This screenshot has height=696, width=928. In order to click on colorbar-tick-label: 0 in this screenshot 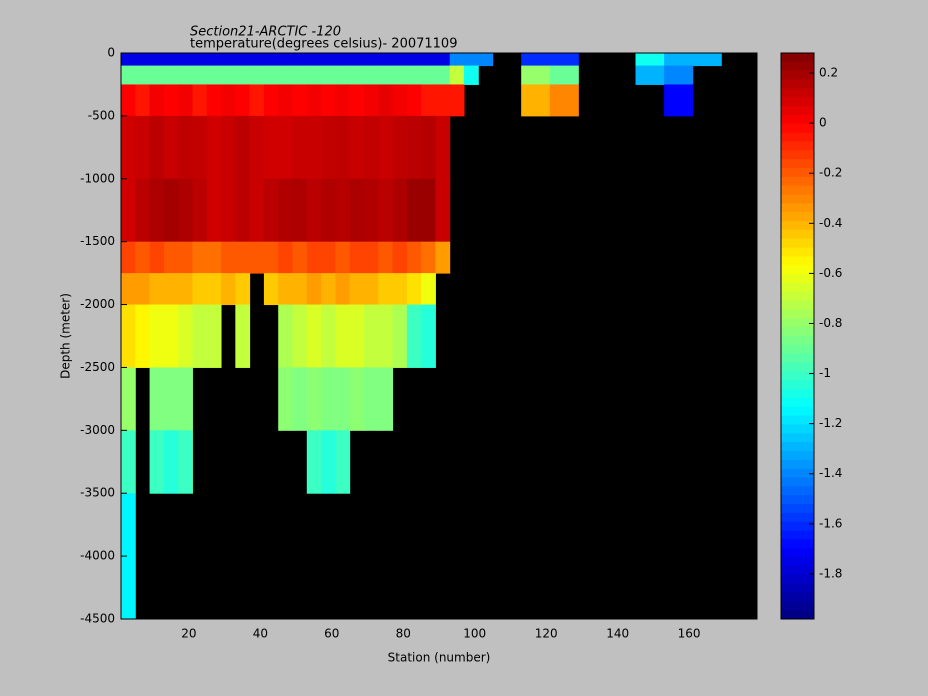, I will do `click(823, 123)`.